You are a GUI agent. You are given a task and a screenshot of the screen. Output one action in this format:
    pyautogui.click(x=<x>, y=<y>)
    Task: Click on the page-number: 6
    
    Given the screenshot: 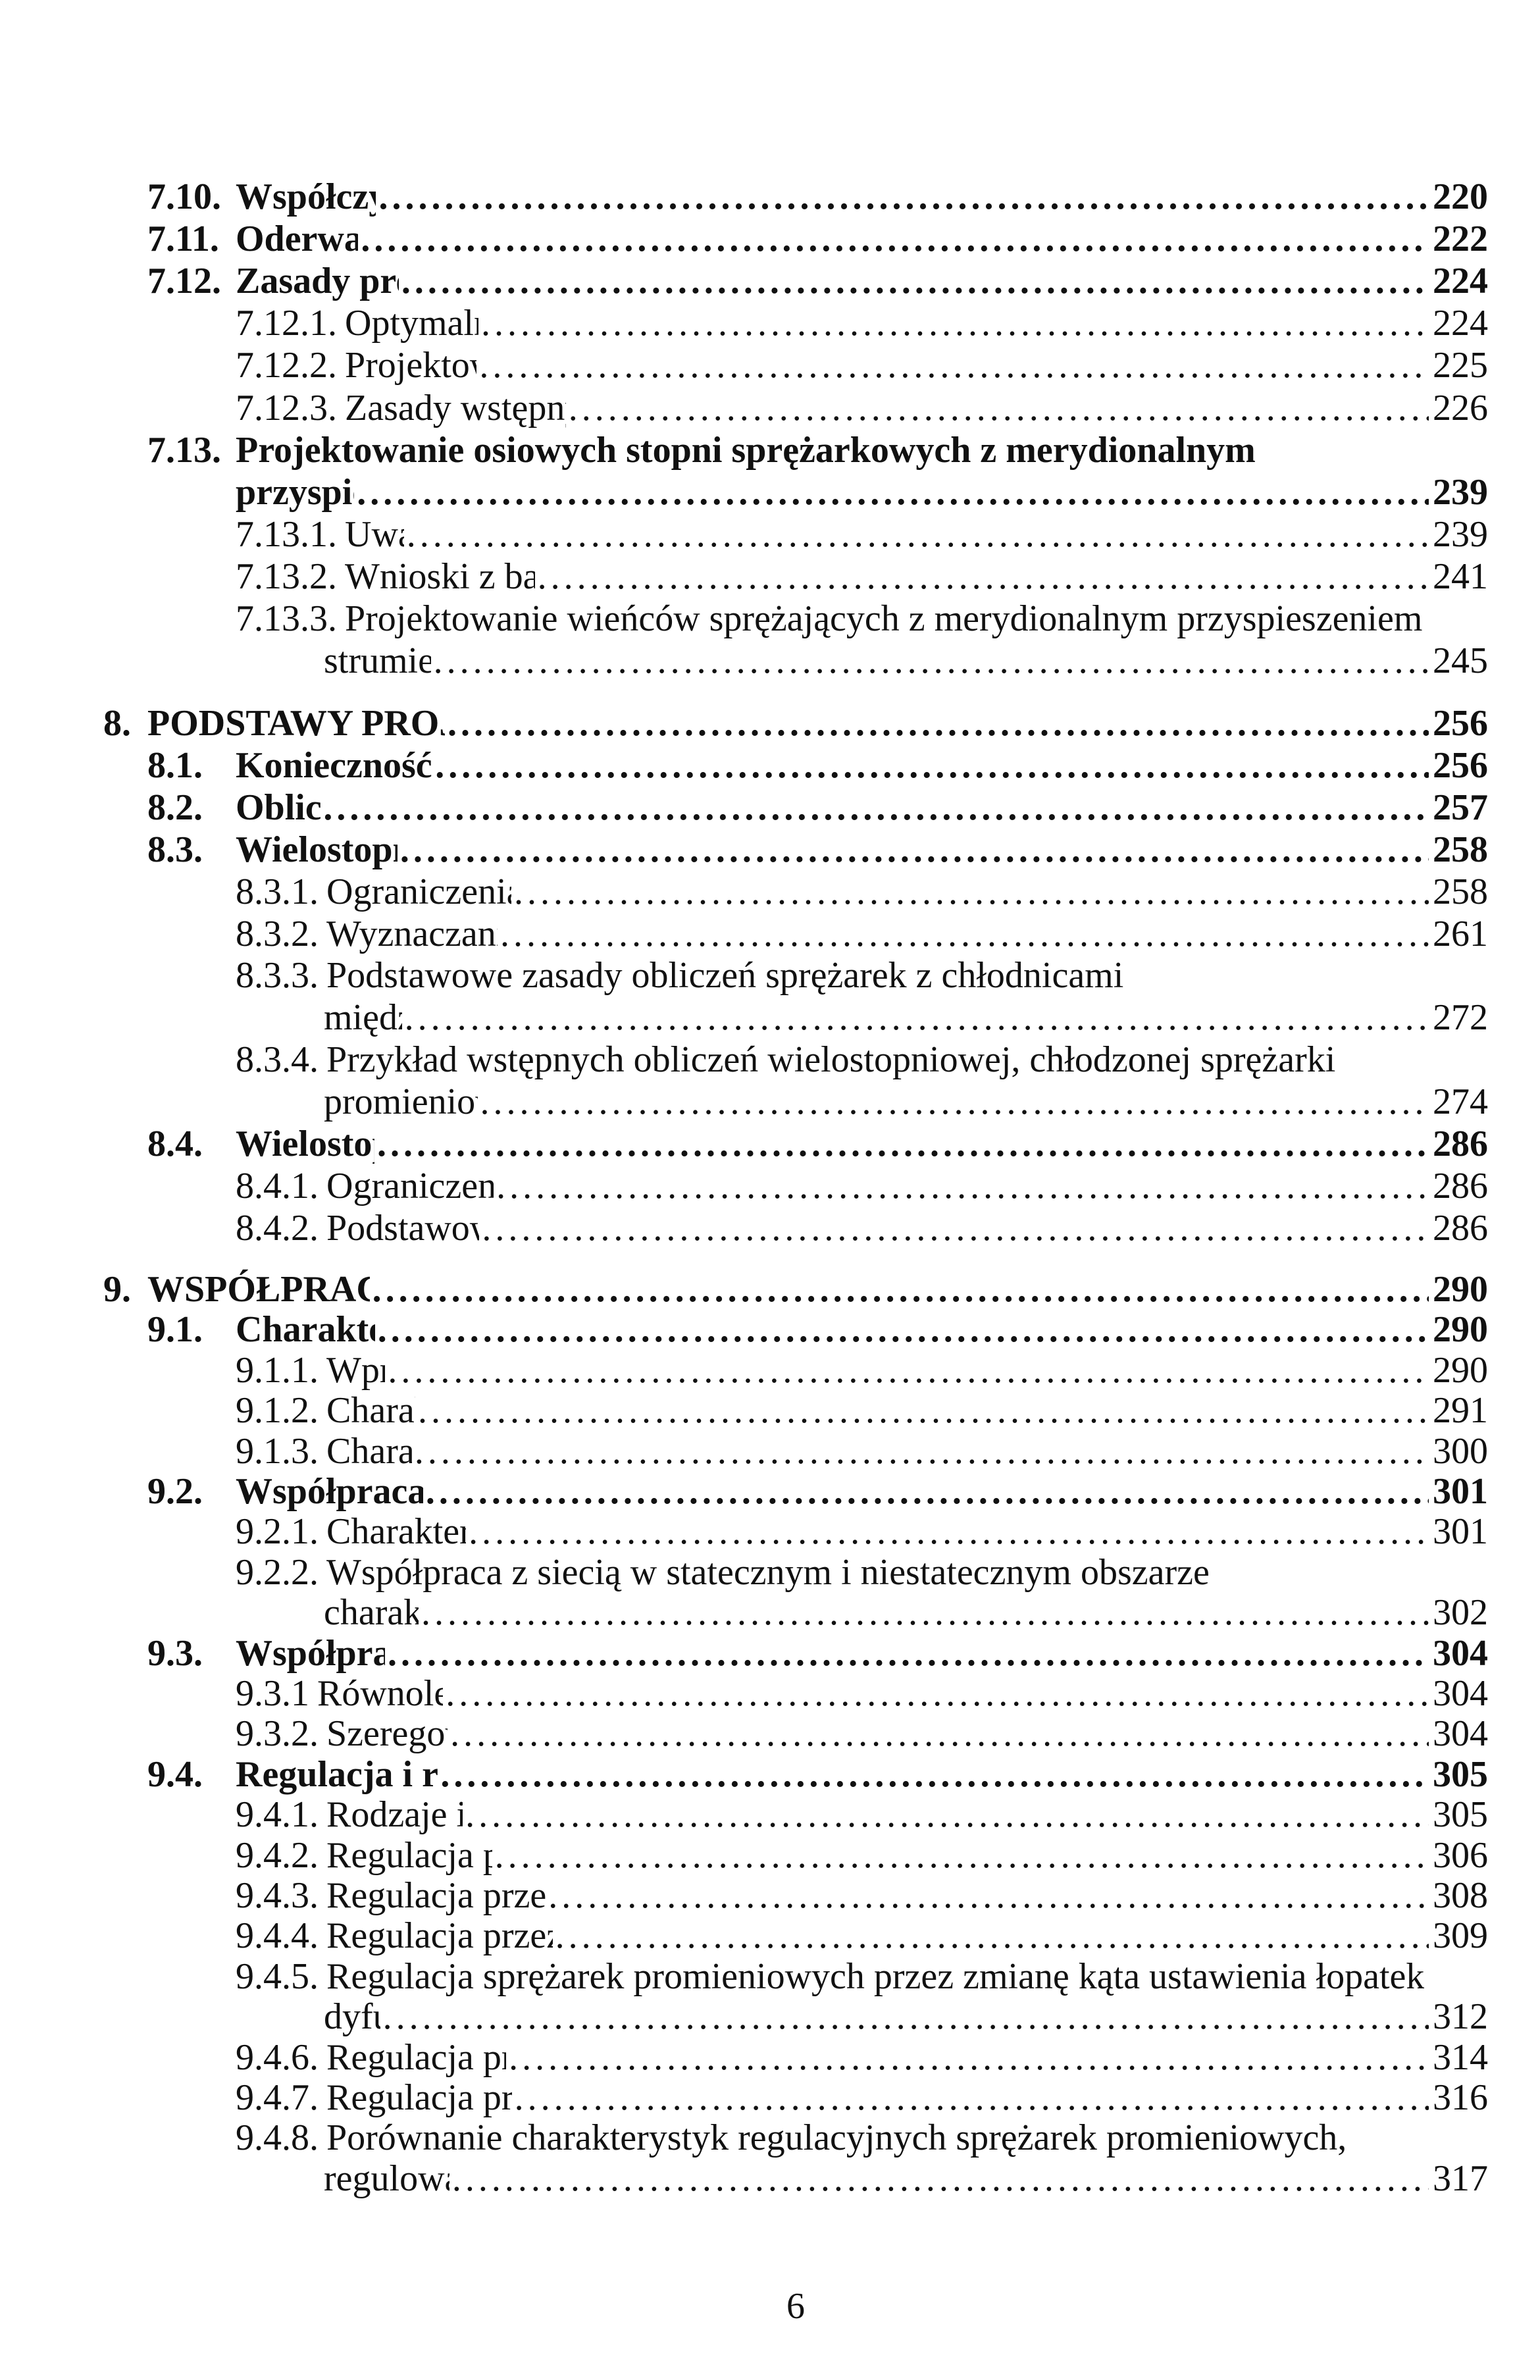 What is the action you would take?
    pyautogui.click(x=795, y=2306)
    